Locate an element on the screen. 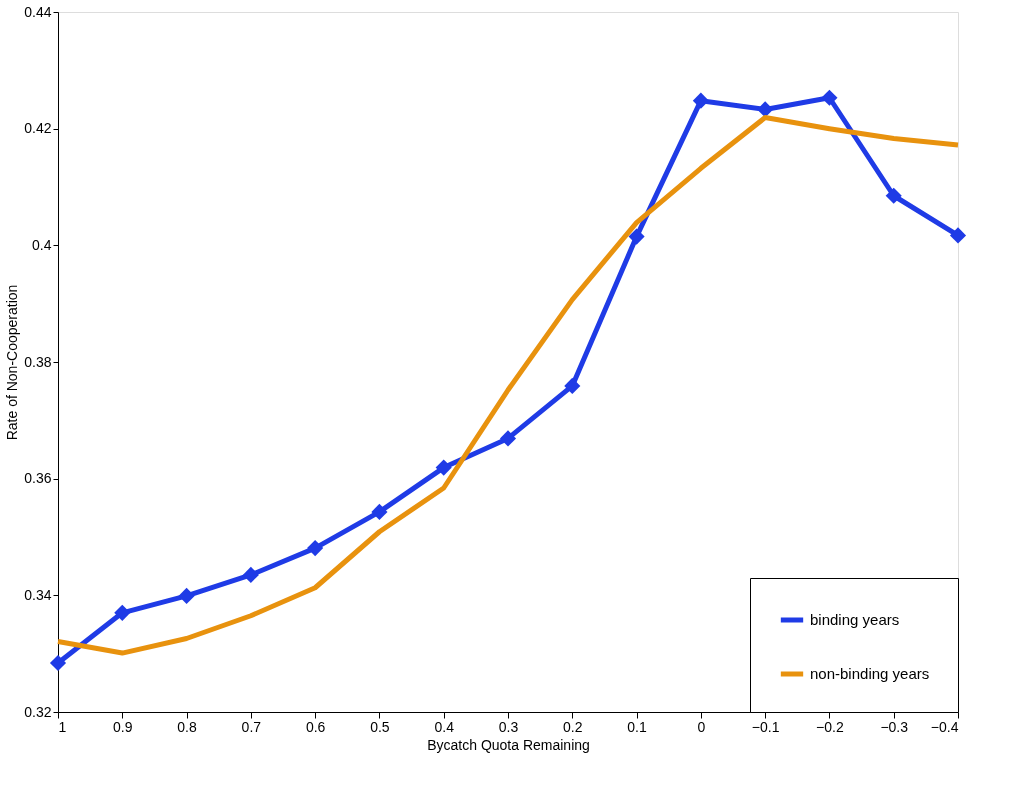 Image resolution: width=1024 pixels, height=785 pixels. y-tick-label: 0.42 is located at coordinates (38, 128).